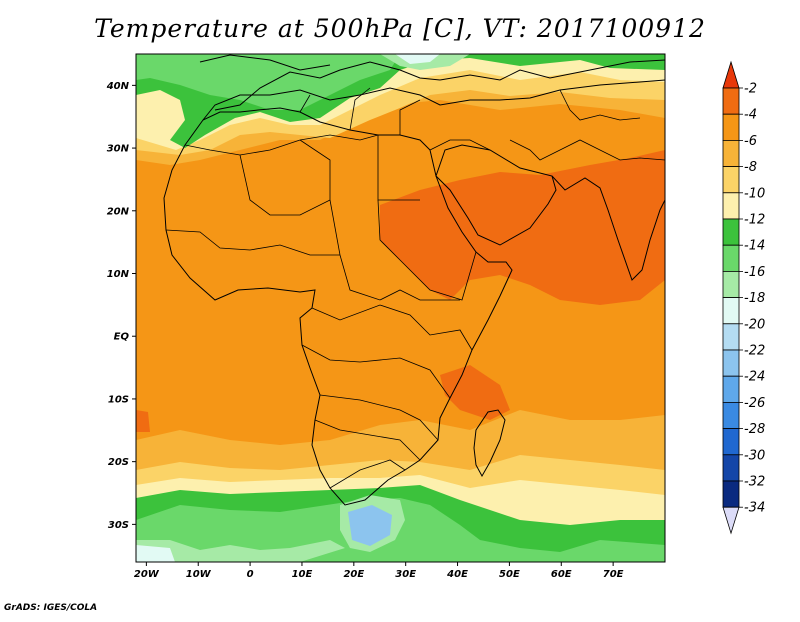 Image resolution: width=800 pixels, height=622 pixels. I want to click on colorbar-label: -24, so click(754, 377).